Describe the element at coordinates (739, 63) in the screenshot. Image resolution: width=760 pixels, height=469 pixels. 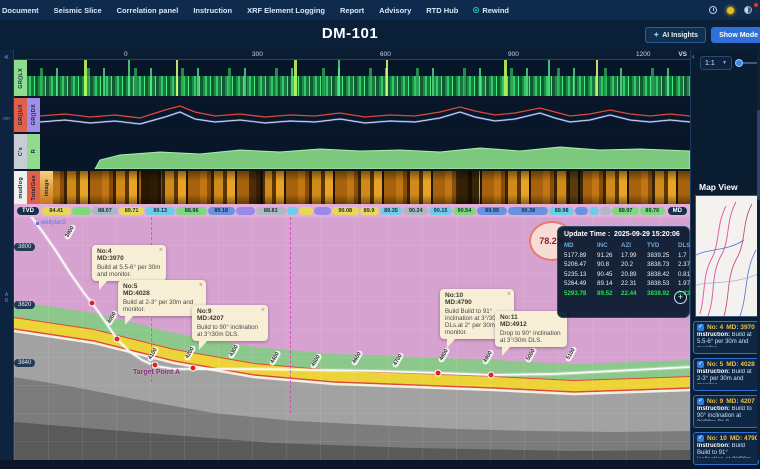
I see `zoom-slider-knob` at that location.